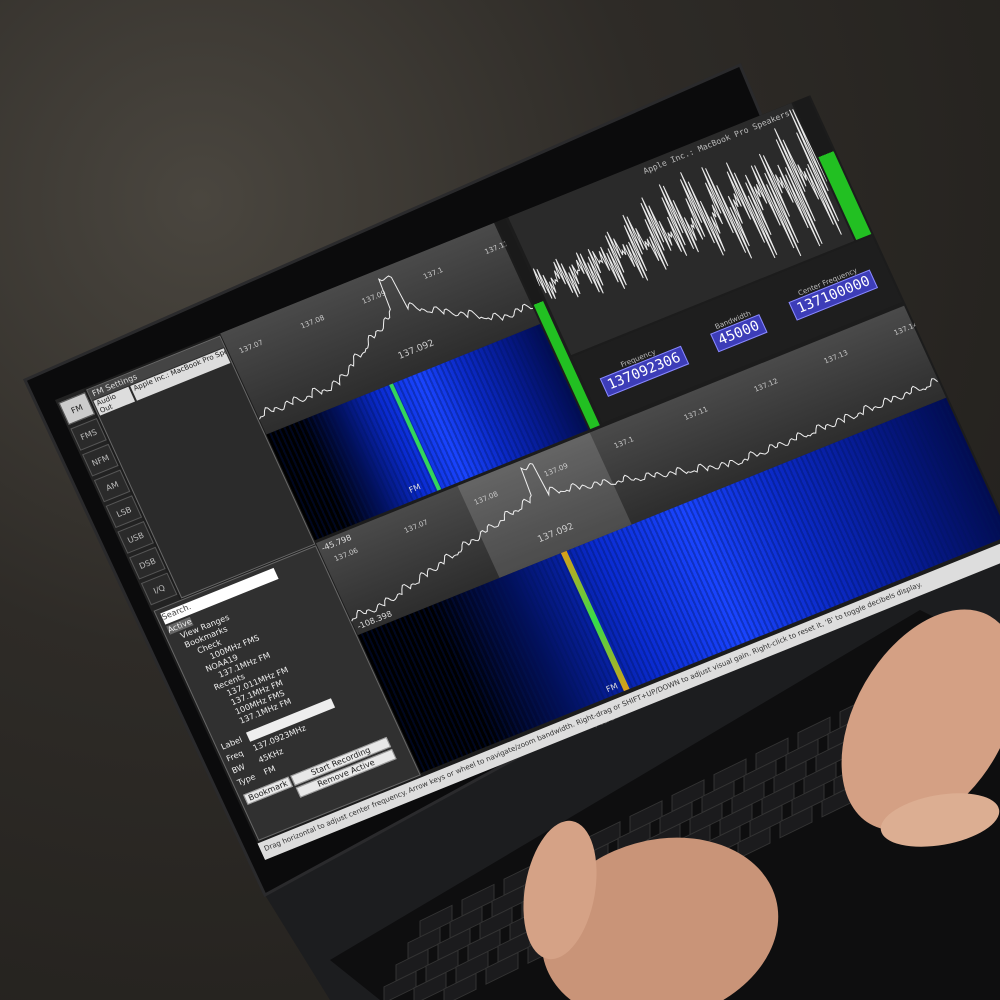 The image size is (1000, 1000). I want to click on readout: Center Frequency 137100000, so click(832, 291).